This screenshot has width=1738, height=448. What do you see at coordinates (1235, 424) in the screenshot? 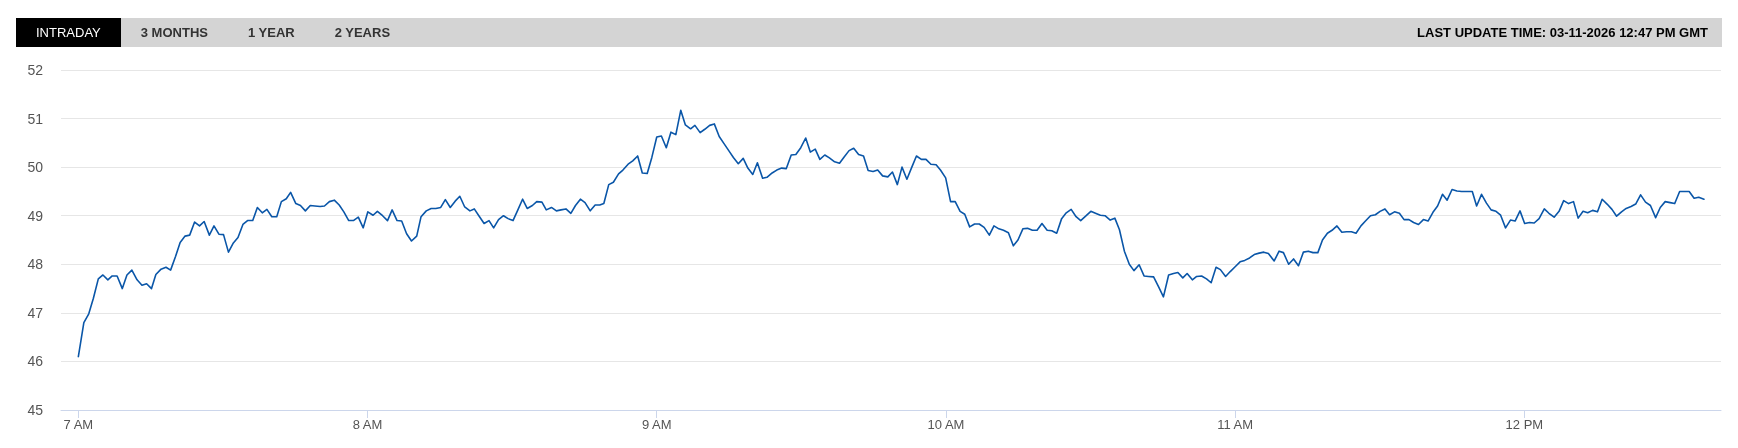
I see `x-tick-label: 11 AM` at bounding box center [1235, 424].